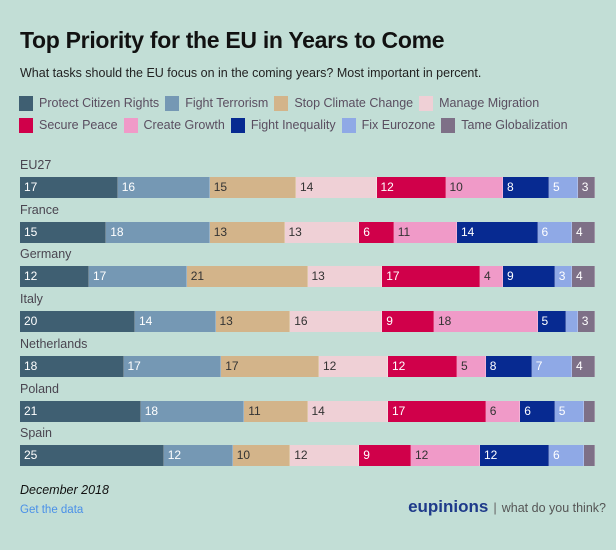 This screenshot has width=616, height=550. What do you see at coordinates (471, 366) in the screenshot?
I see `bar-netherlands-create-growth: 5` at bounding box center [471, 366].